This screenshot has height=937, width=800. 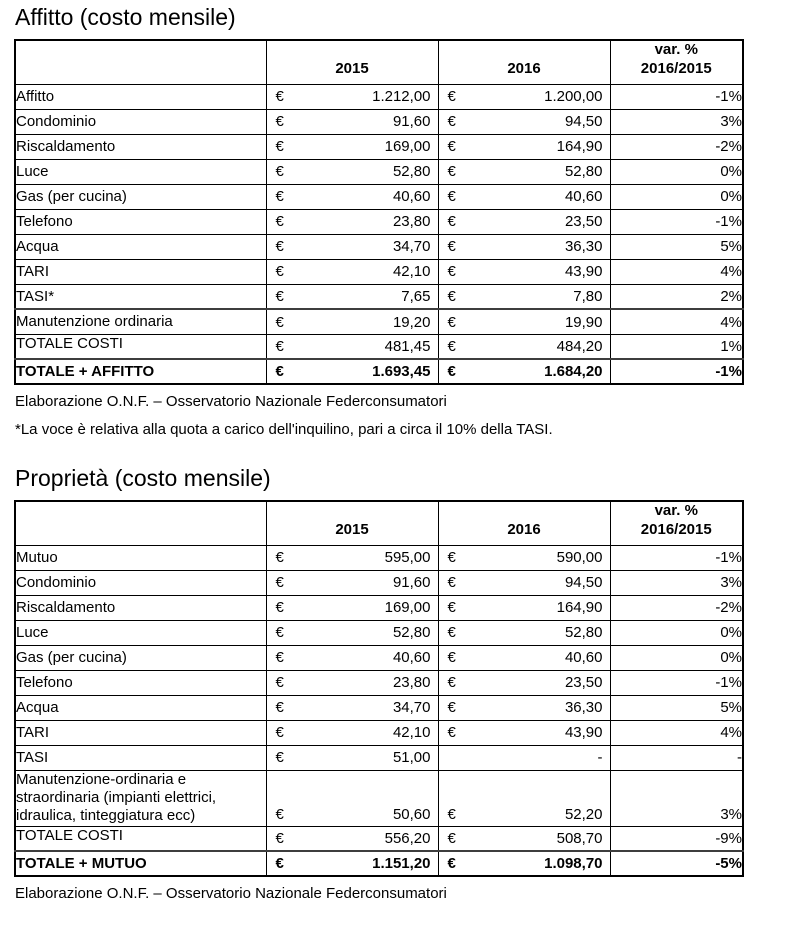 I want to click on table-row: Gas (per cucina) €40,60 €40,60 0%, so click(x=379, y=657).